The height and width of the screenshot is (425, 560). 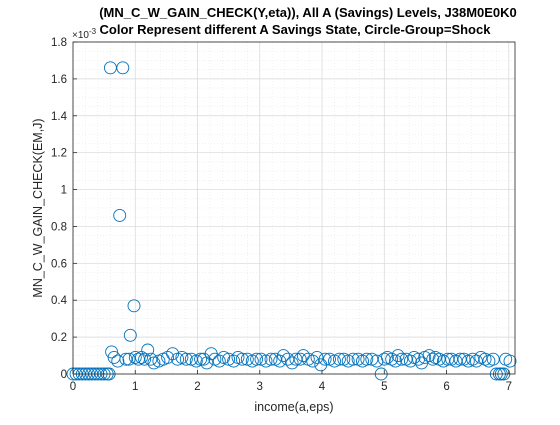 What do you see at coordinates (84, 34) in the screenshot?
I see `y-exponent-label: ×10⁻³` at bounding box center [84, 34].